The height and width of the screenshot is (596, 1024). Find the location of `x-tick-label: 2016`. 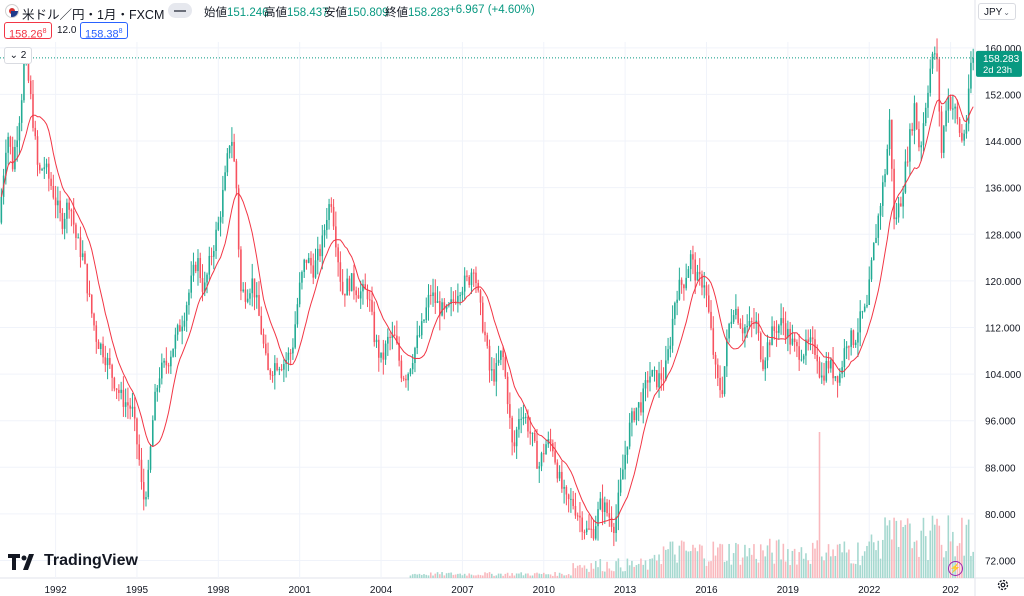

x-tick-label: 2016 is located at coordinates (706, 590).